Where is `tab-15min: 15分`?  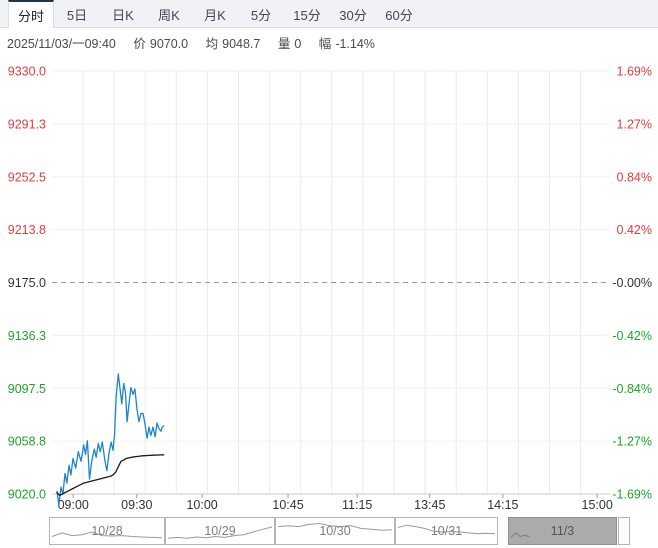 tab-15min: 15分 is located at coordinates (307, 15).